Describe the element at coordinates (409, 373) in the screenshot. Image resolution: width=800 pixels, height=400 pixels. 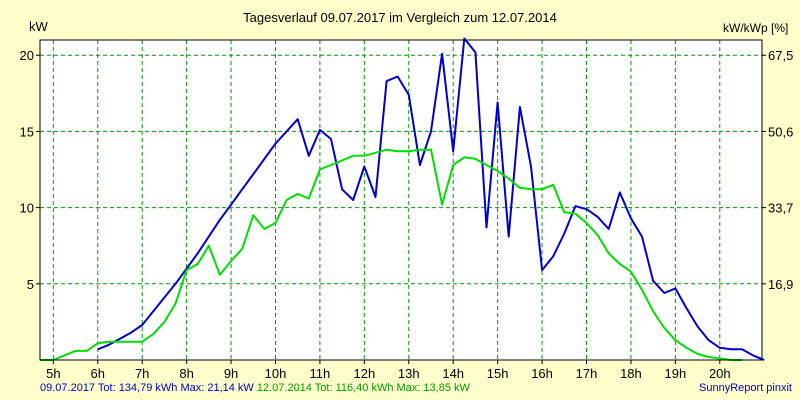
I see `x-tick-label: 13h` at that location.